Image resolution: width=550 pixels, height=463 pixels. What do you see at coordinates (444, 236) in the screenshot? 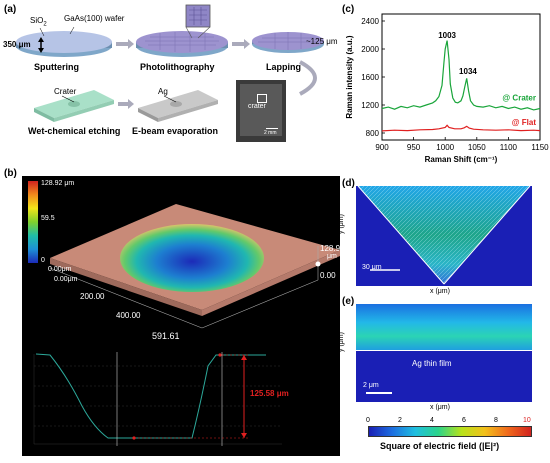
I see `field-map-crater` at bounding box center [444, 236].